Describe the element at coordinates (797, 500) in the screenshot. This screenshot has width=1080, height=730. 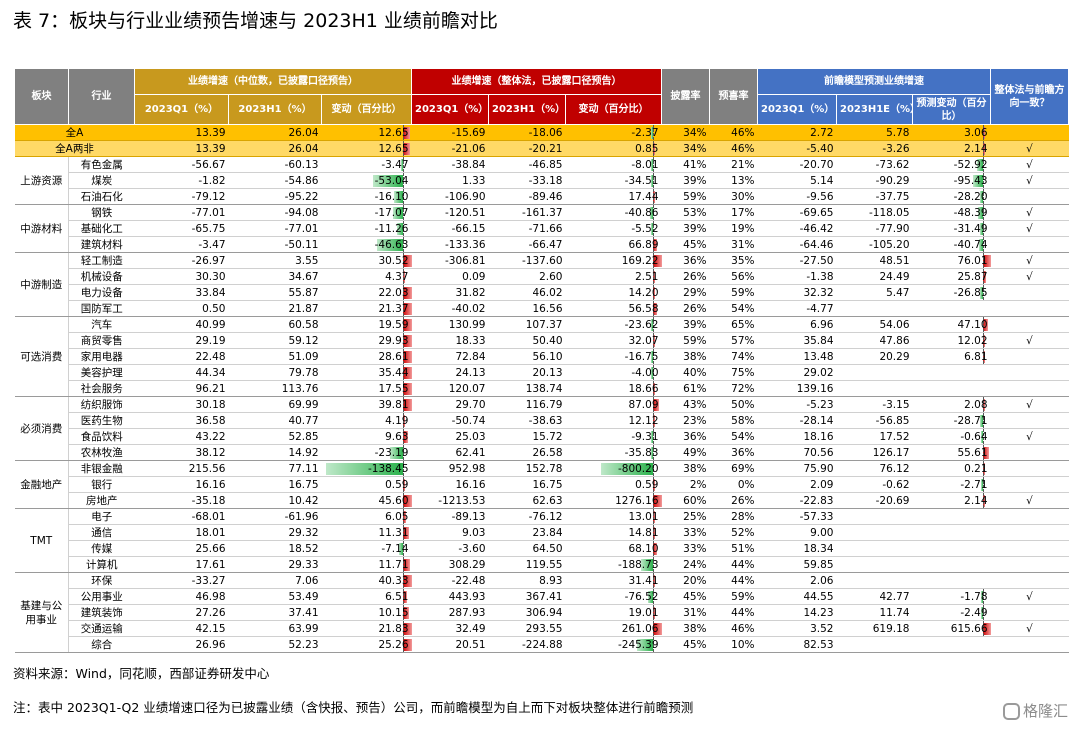
I see `forecast-q1-cell: -22.83` at that location.